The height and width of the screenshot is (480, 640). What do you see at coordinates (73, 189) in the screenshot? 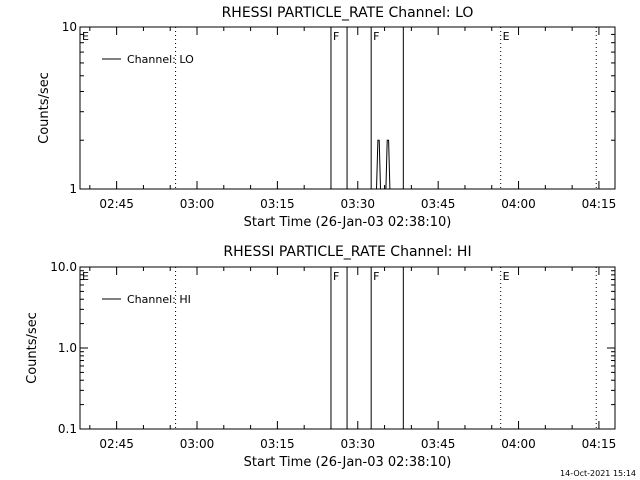
I see `y-tick-label: 1` at bounding box center [73, 189].